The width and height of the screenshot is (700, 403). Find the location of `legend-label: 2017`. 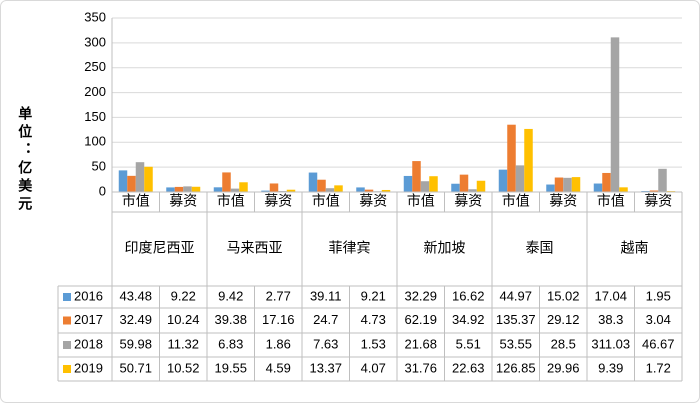

legend-label: 2017 is located at coordinates (88, 319).